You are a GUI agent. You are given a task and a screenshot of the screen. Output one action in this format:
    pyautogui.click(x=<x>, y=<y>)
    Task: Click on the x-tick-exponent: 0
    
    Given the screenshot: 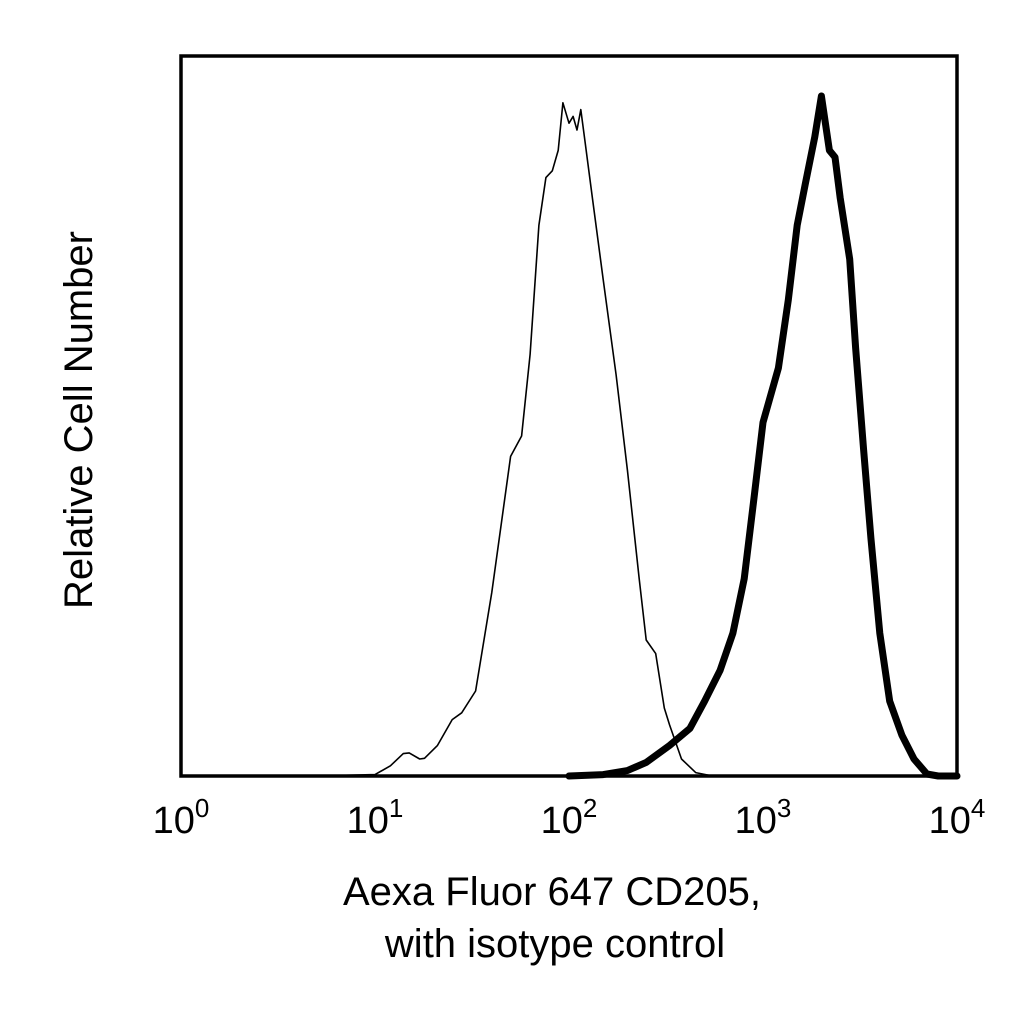 What is the action you would take?
    pyautogui.click(x=202, y=808)
    